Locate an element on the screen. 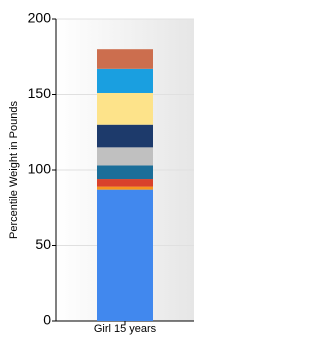 Image resolution: width=320 pixels, height=350 pixels. y-tick-label: 150 is located at coordinates (40, 93).